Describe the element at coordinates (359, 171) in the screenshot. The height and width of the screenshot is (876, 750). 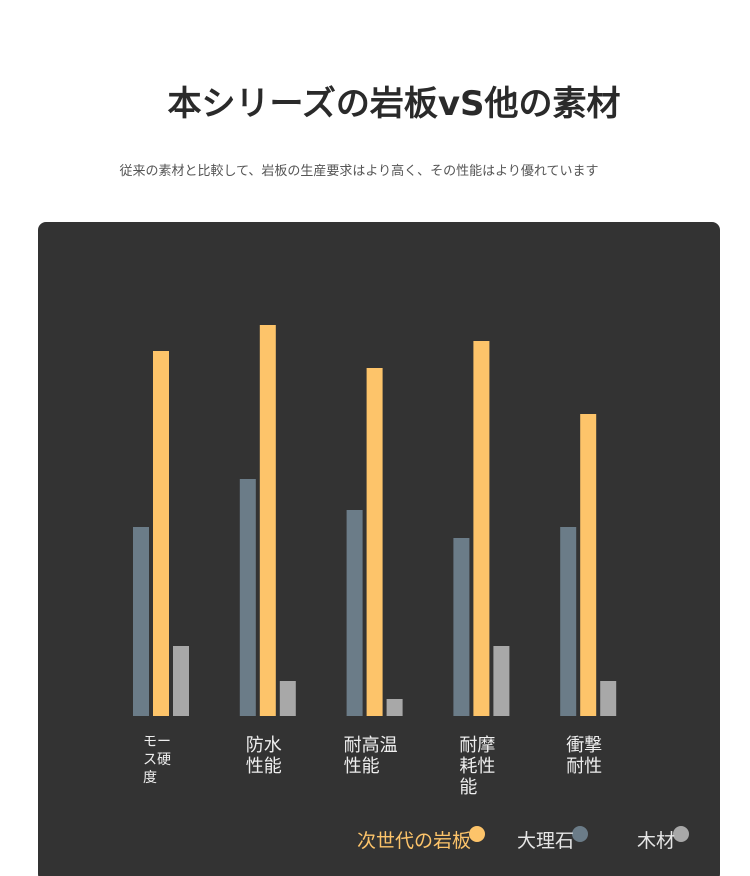
I see `chart-subtitle: 従来の素材と比較して、岩板の生産要求はより高く、その性能はより優れています` at that location.